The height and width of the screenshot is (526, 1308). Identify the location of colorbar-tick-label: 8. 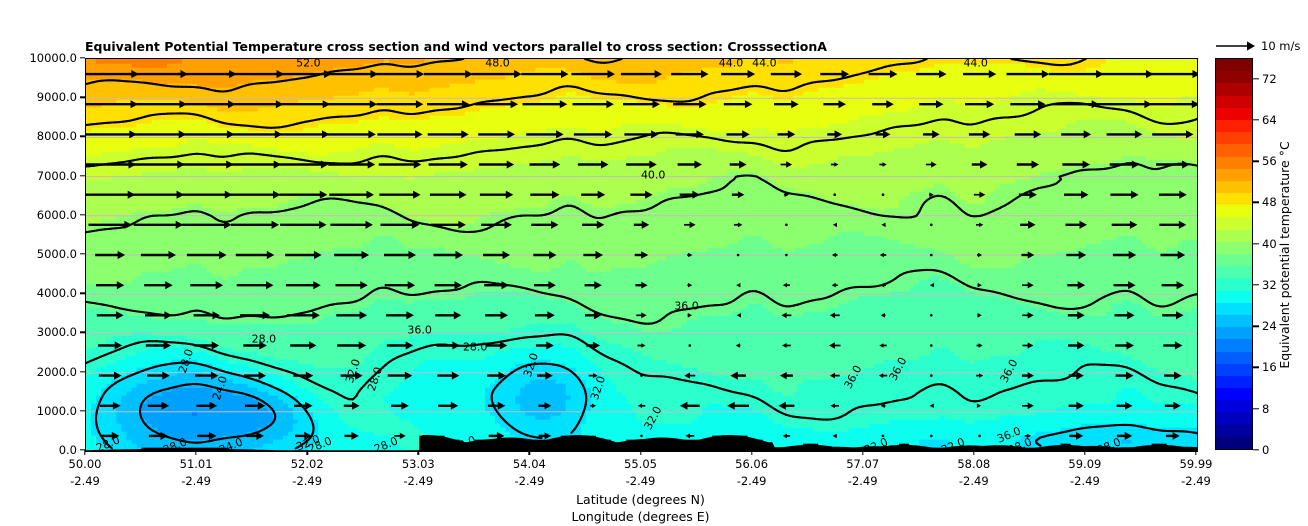
(1261, 409).